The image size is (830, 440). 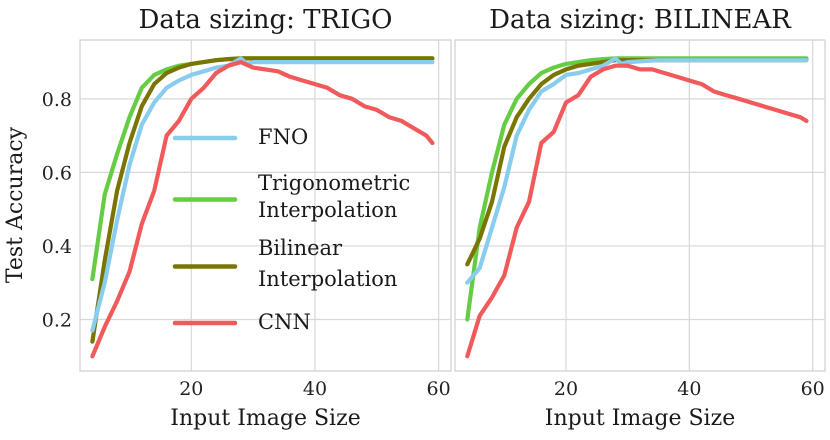 I want to click on chart-title: Data sizing: BILINEAR, so click(x=640, y=20).